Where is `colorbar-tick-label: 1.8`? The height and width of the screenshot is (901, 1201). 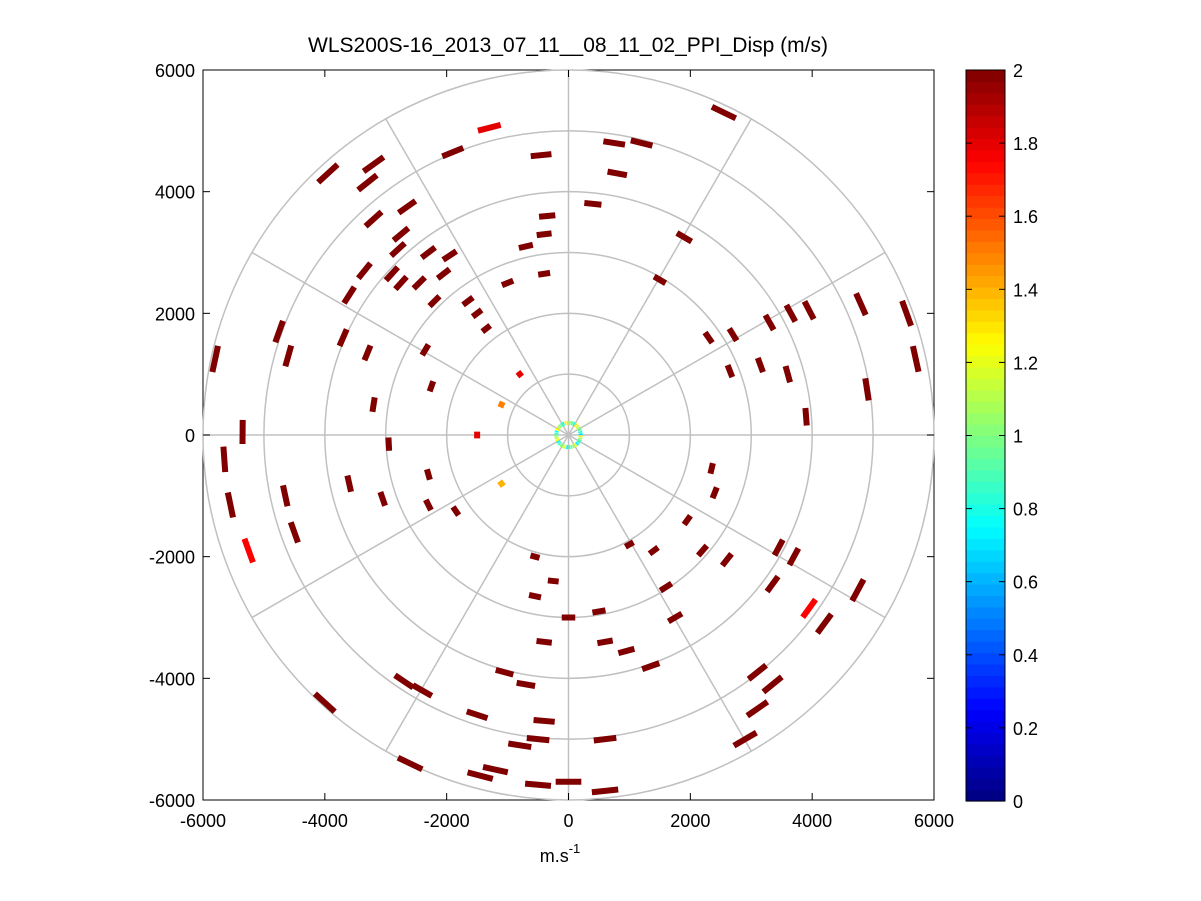 colorbar-tick-label: 1.8 is located at coordinates (1025, 144).